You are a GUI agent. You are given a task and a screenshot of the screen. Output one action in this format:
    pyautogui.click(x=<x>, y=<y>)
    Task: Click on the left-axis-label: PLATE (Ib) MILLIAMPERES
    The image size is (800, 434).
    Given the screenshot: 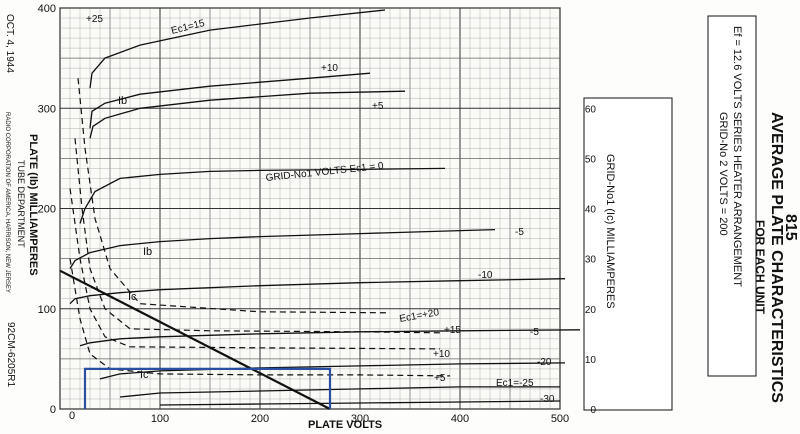 What is the action you would take?
    pyautogui.click(x=33, y=205)
    